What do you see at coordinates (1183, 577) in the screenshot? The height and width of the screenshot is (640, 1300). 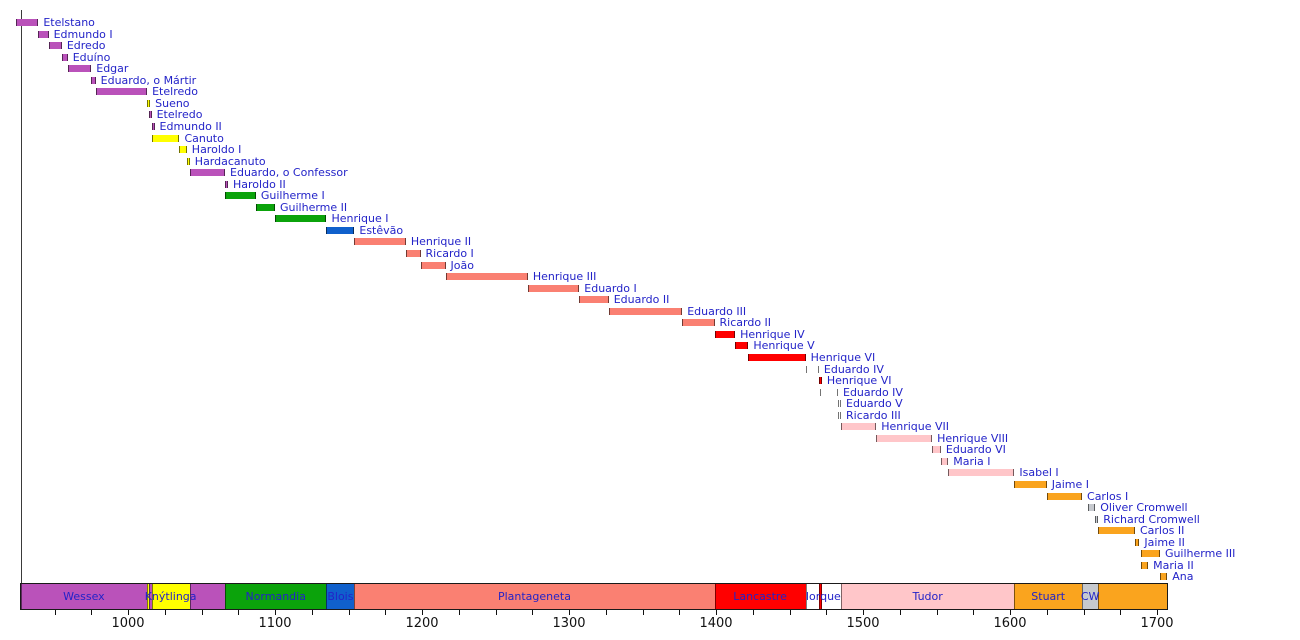 I see `reign-label: Ana` at bounding box center [1183, 577].